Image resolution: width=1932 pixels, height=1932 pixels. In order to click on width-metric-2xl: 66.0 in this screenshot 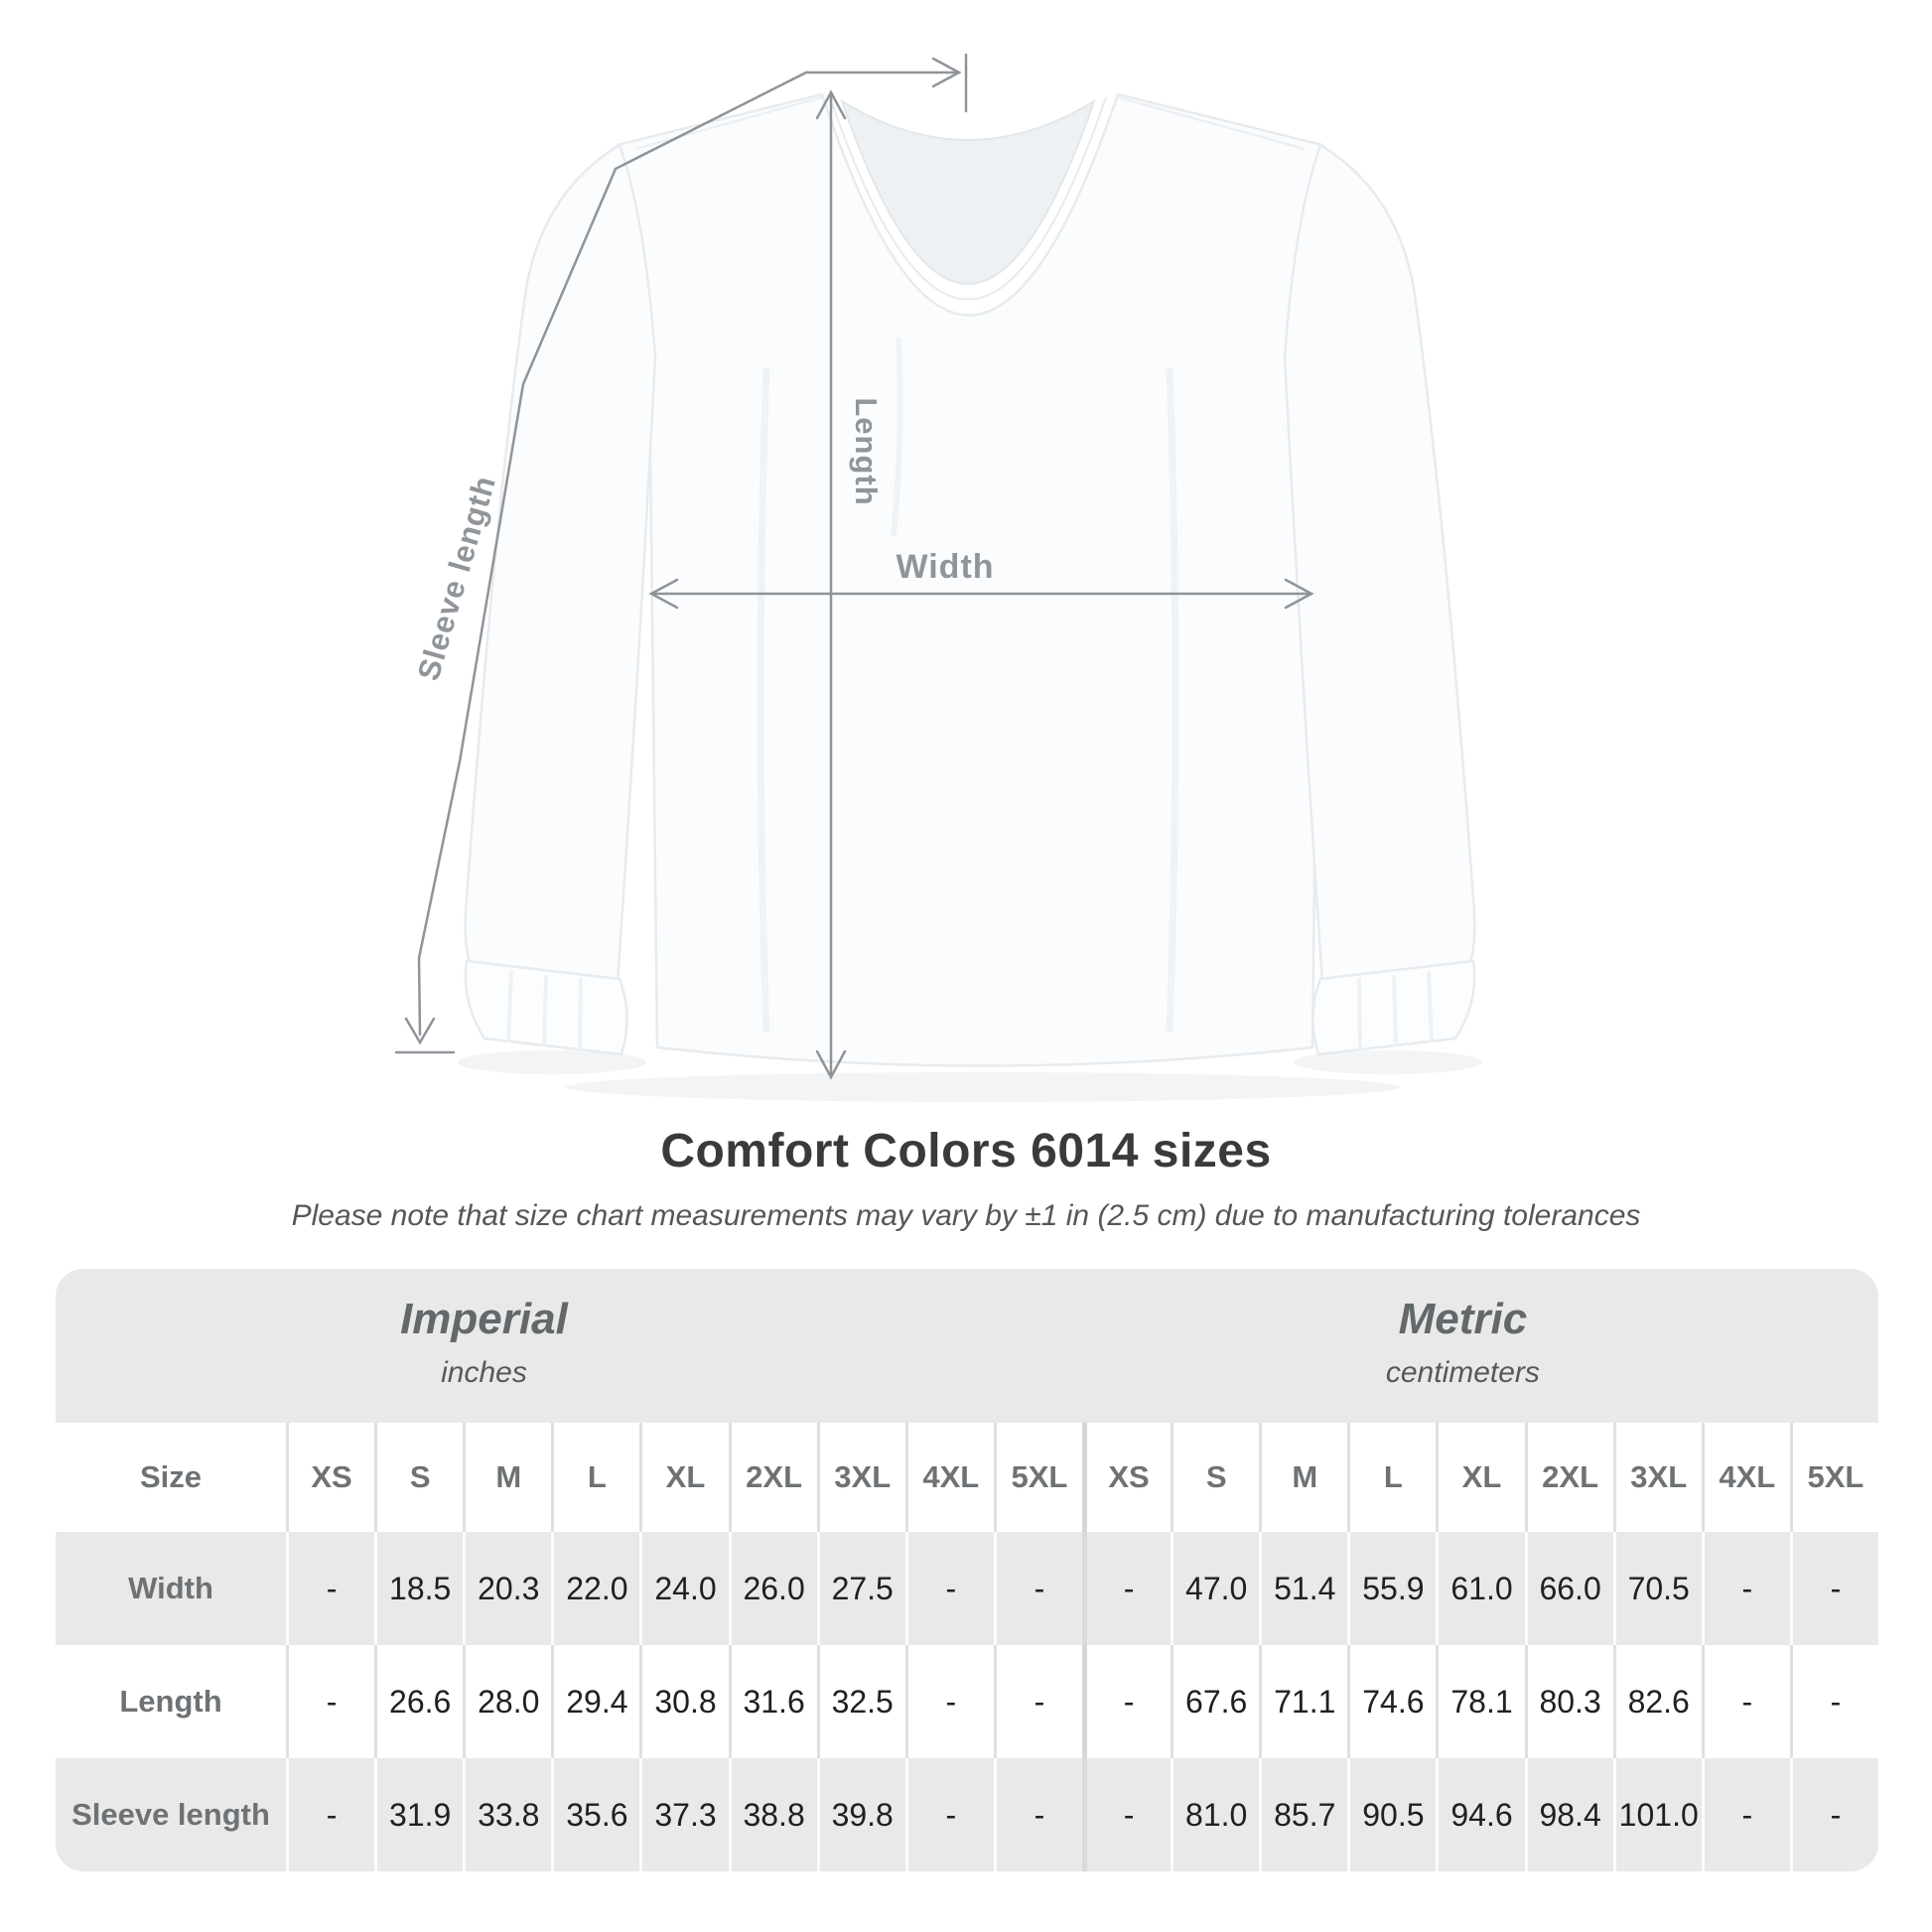, I will do `click(1568, 1589)`.